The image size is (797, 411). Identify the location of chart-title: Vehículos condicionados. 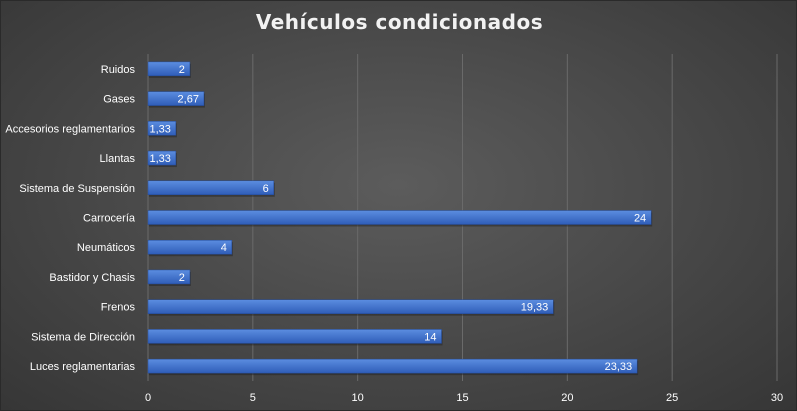
(399, 22).